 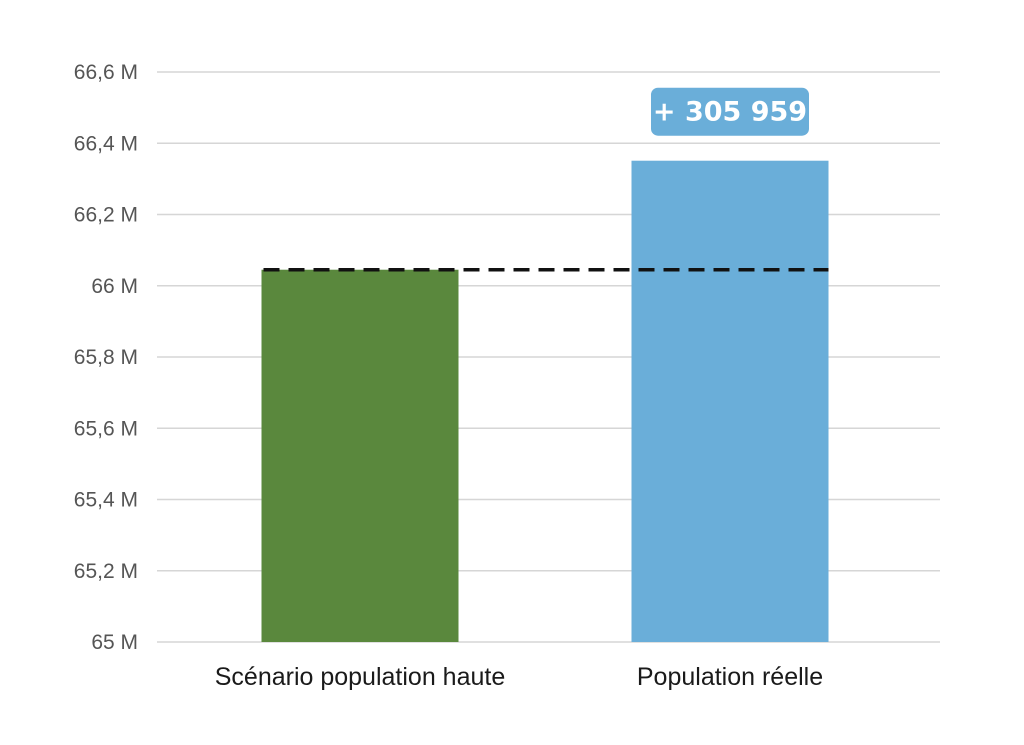 What do you see at coordinates (106, 500) in the screenshot?
I see `y-tick-label: 65,4 M` at bounding box center [106, 500].